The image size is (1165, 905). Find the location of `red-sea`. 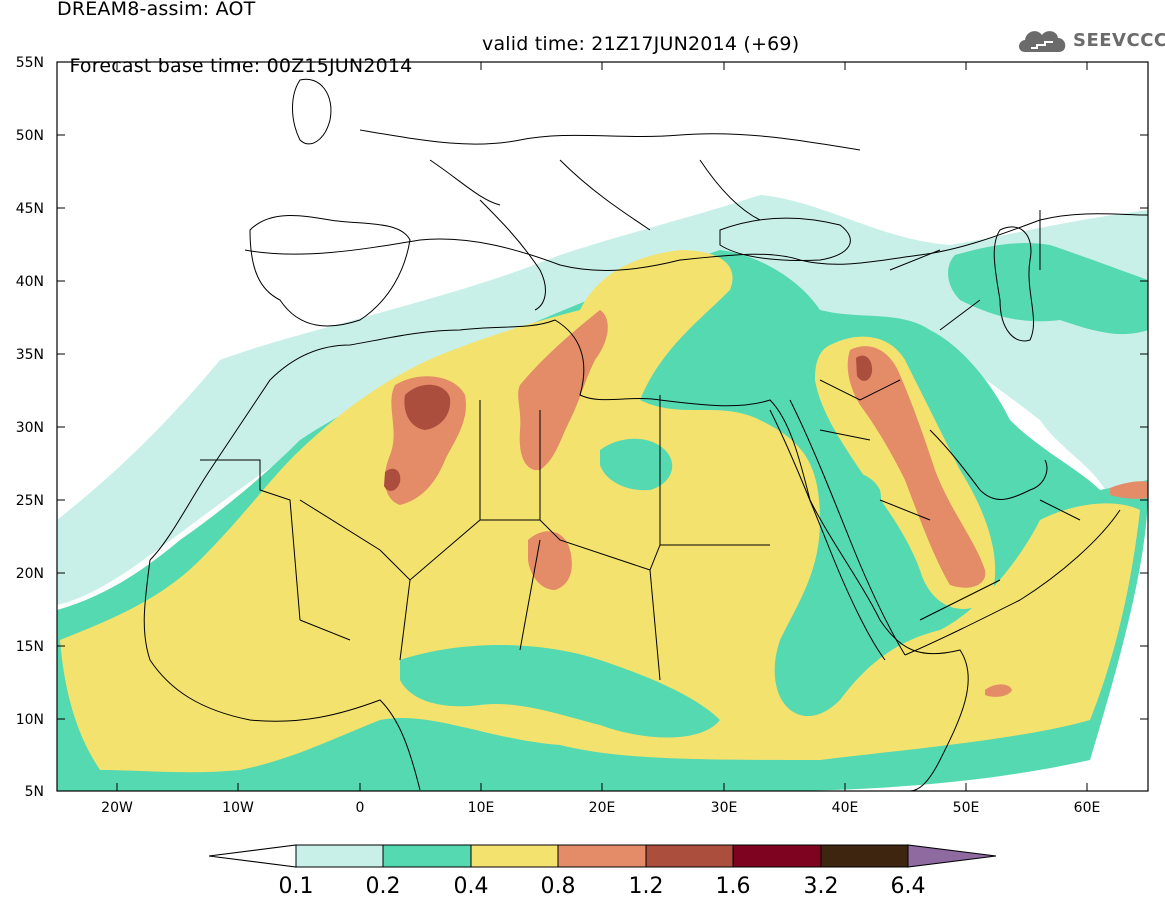

red-sea is located at coordinates (827, 535).